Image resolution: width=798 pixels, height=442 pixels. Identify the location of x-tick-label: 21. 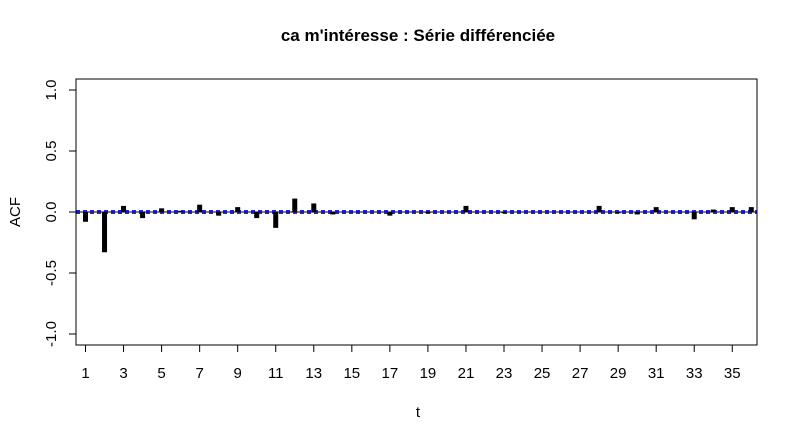
(466, 373).